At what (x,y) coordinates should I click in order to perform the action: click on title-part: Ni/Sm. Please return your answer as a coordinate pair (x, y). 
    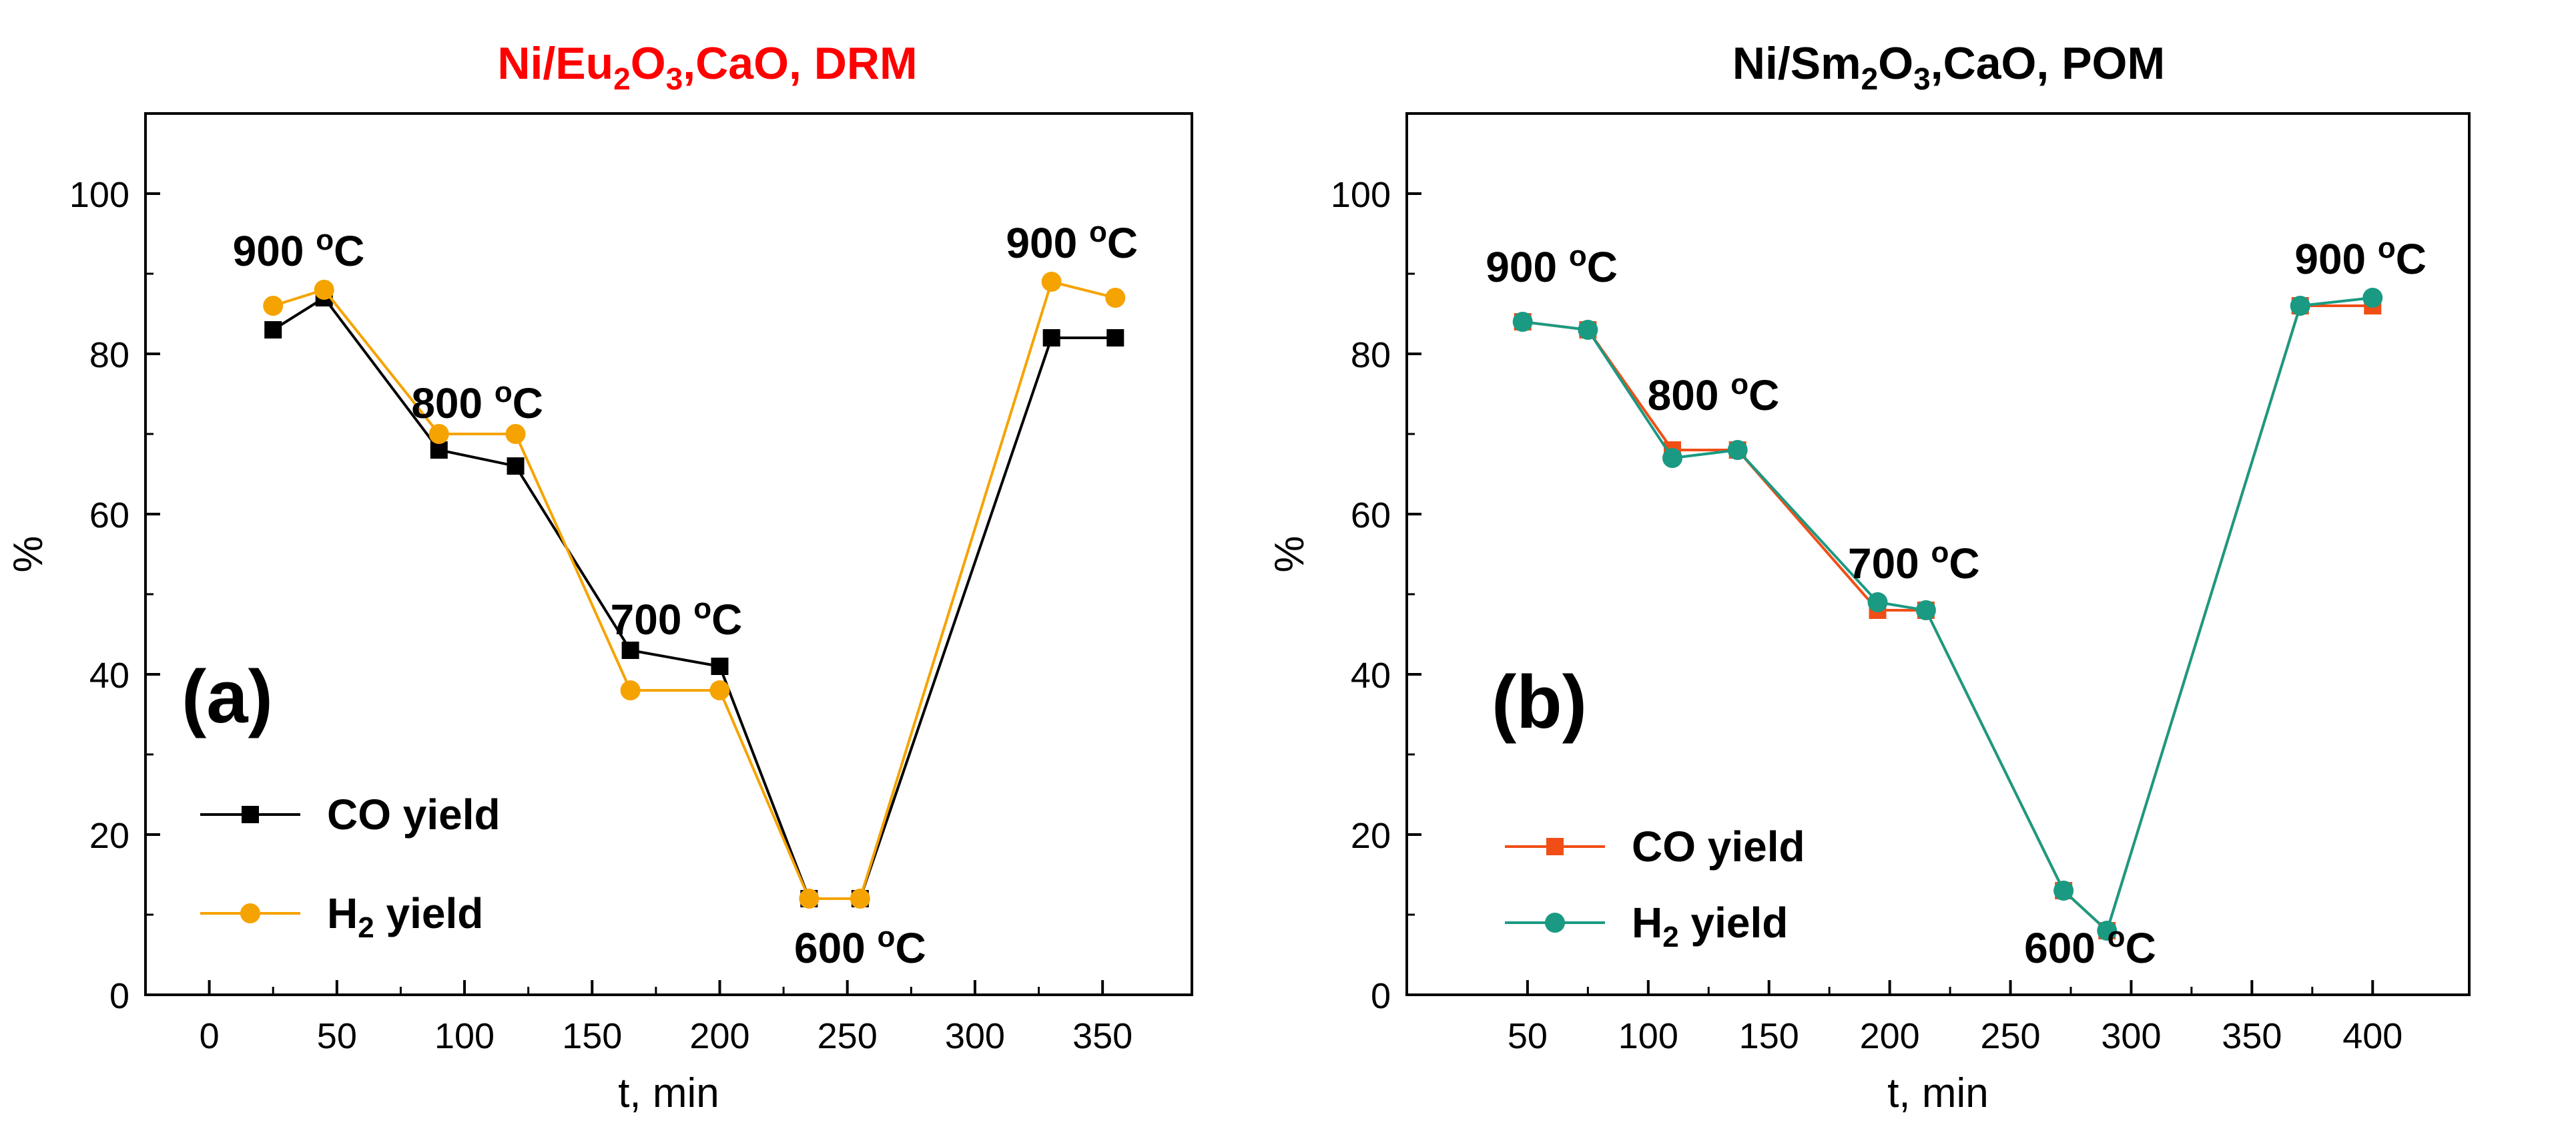
    Looking at the image, I should click on (1796, 63).